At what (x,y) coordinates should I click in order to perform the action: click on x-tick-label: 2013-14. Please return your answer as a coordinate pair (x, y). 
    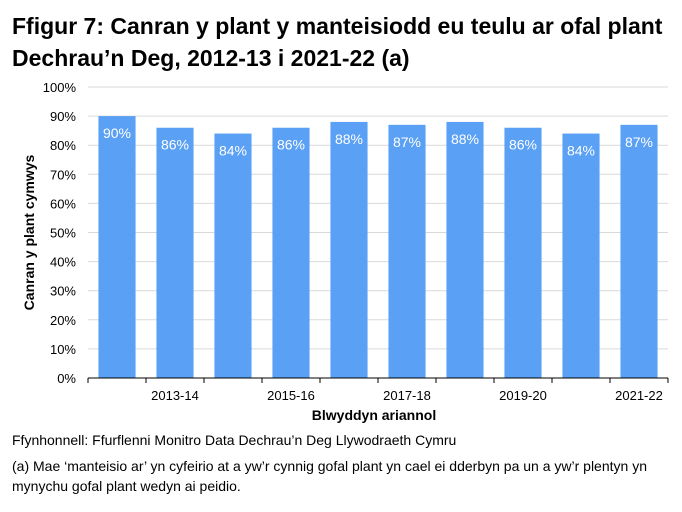
    Looking at the image, I should click on (175, 395).